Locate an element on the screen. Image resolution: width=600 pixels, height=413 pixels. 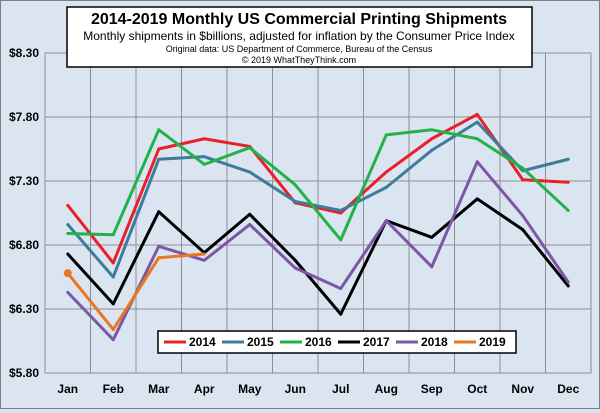
x-tick-label: Apr is located at coordinates (204, 389).